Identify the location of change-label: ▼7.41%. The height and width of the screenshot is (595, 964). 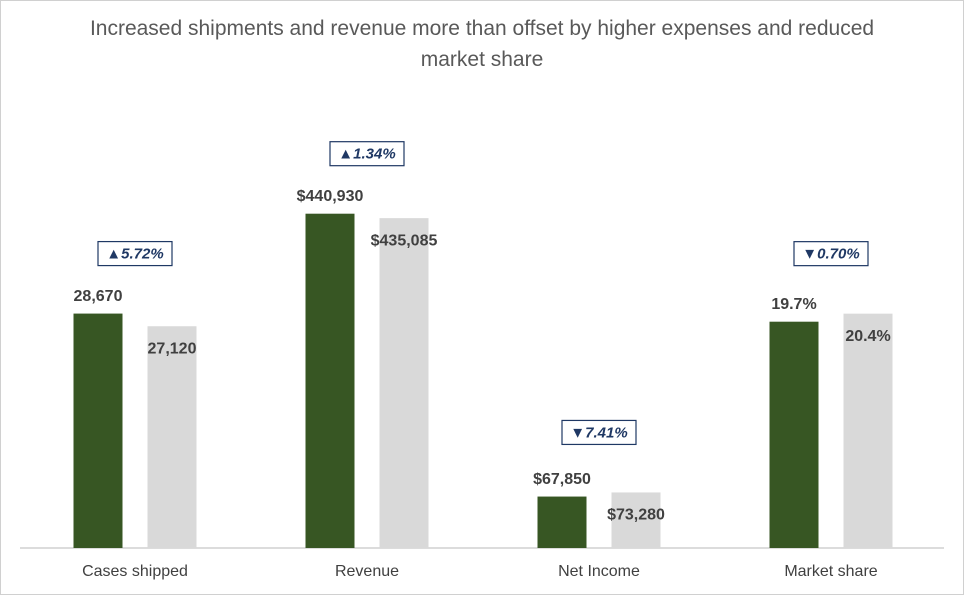
(598, 432).